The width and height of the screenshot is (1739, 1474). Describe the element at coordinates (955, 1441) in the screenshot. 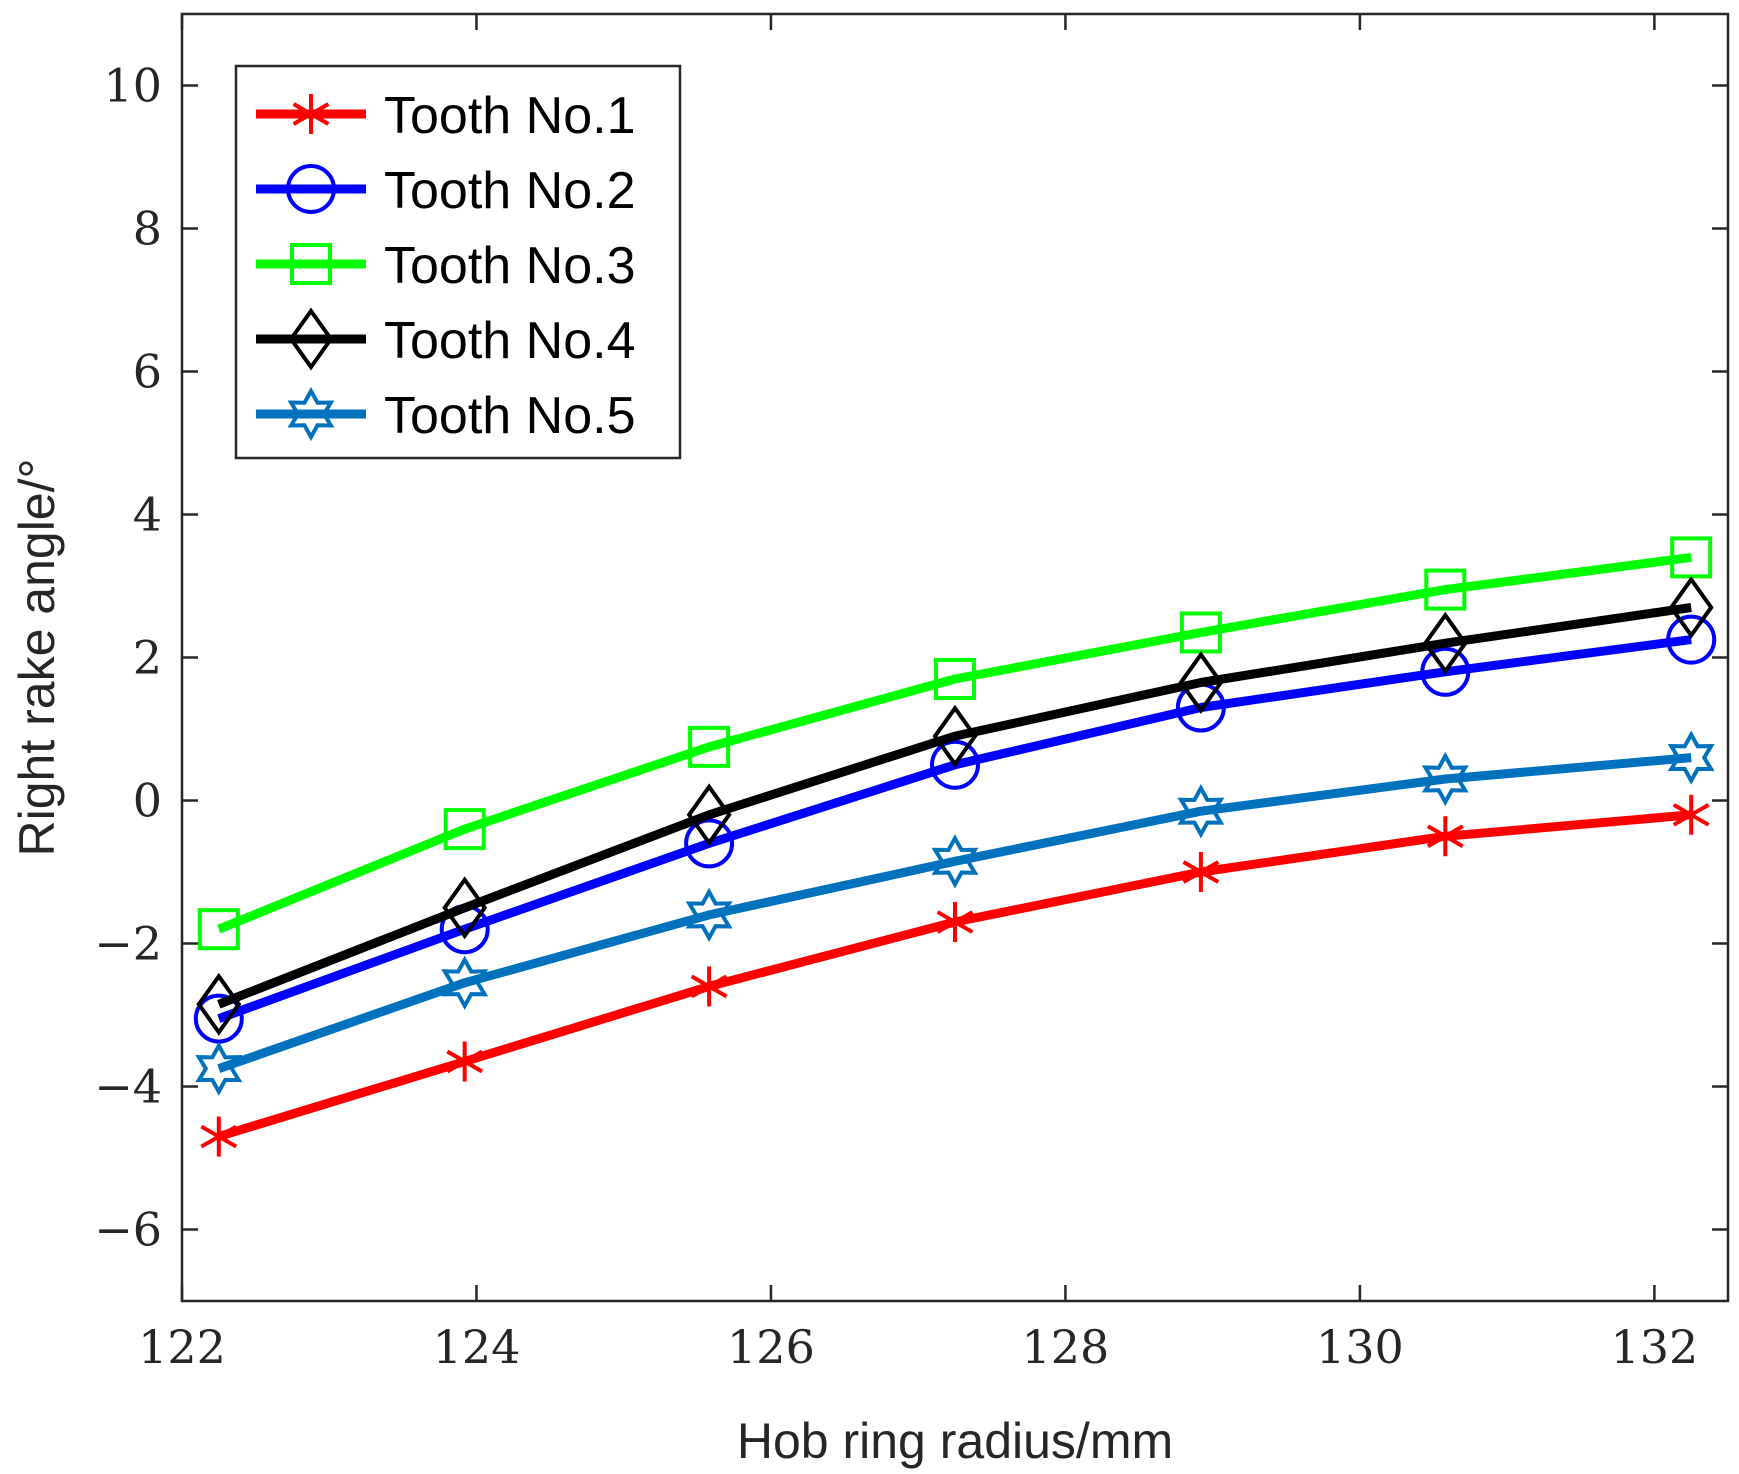

I see `x-axis-title: Hob ring radius/mm` at that location.